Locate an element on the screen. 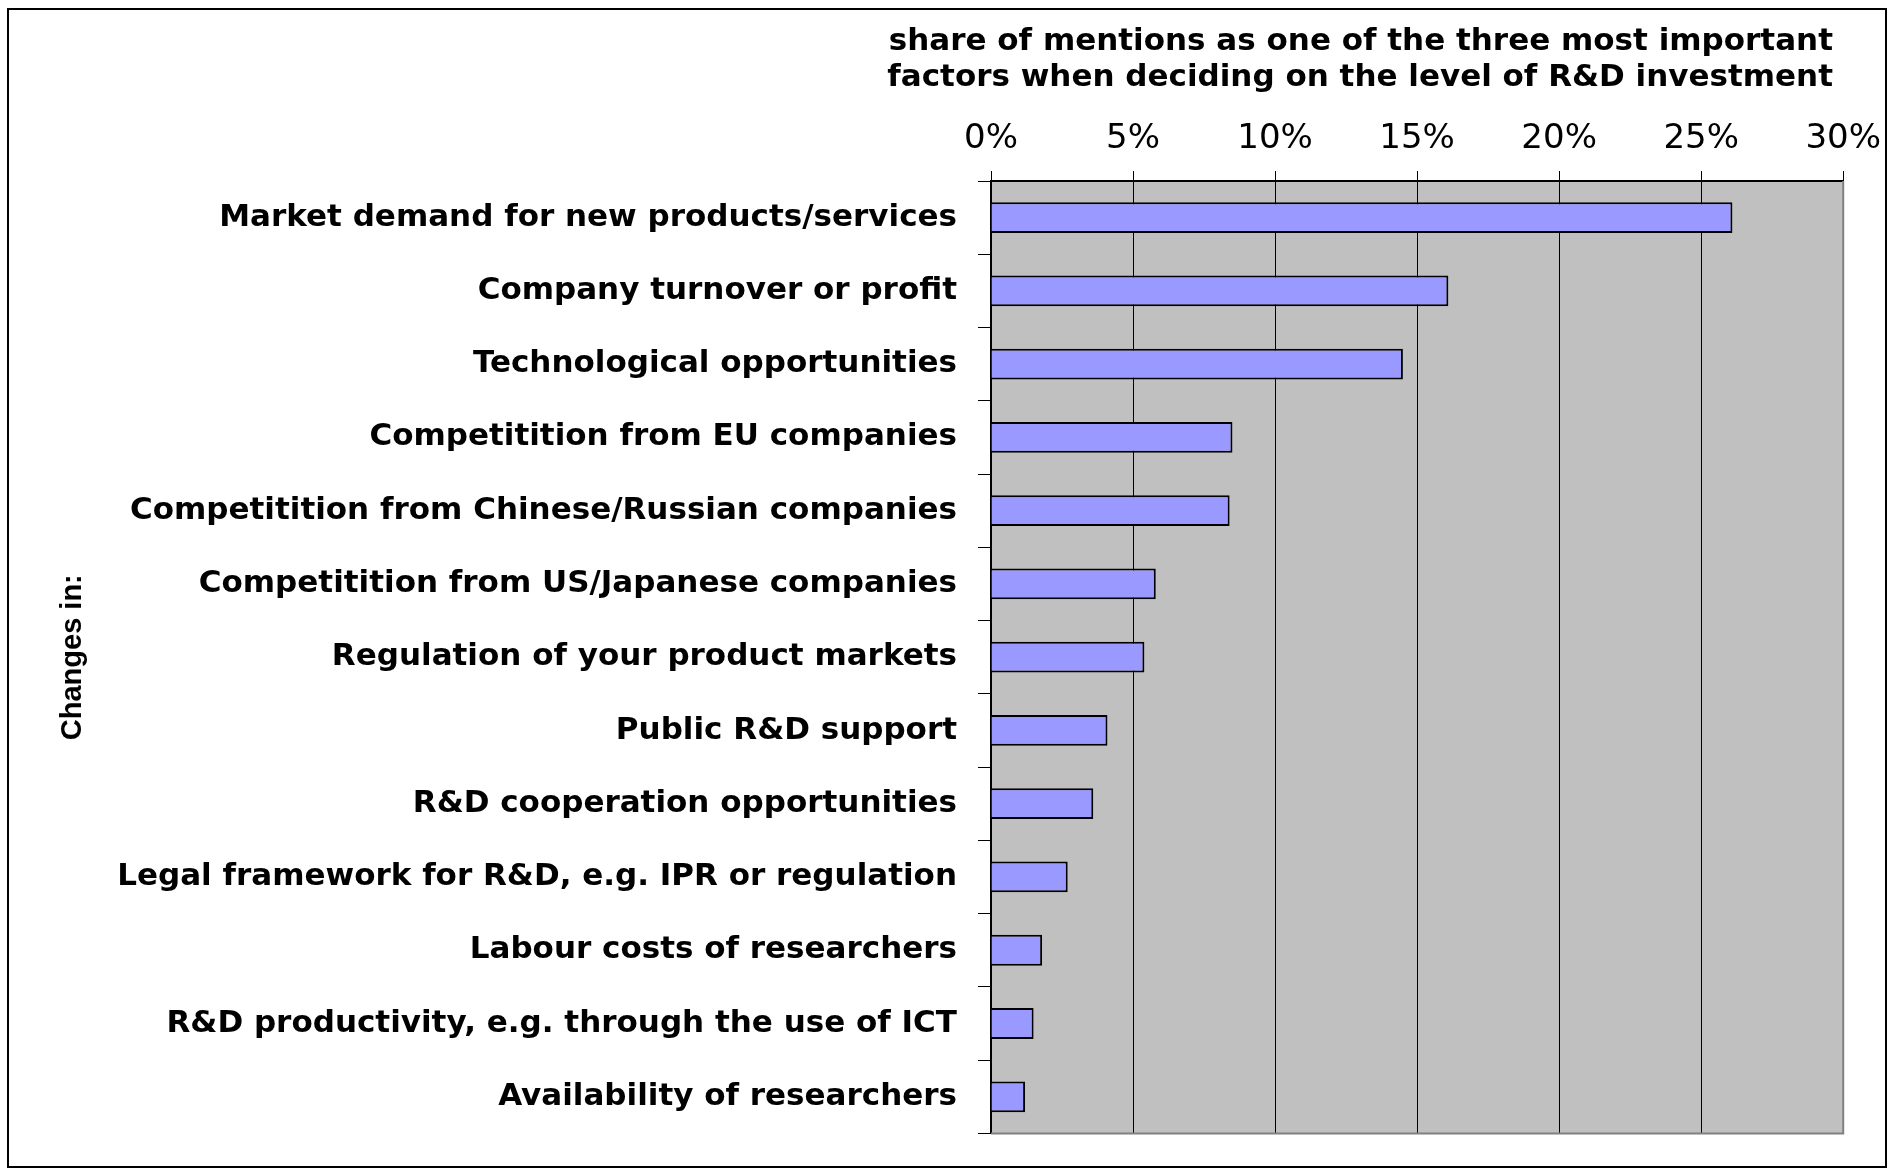  x-axis-title: share of mentions as one of the three most important factors when deciding on the level of R&D investment is located at coordinates (1360, 57).